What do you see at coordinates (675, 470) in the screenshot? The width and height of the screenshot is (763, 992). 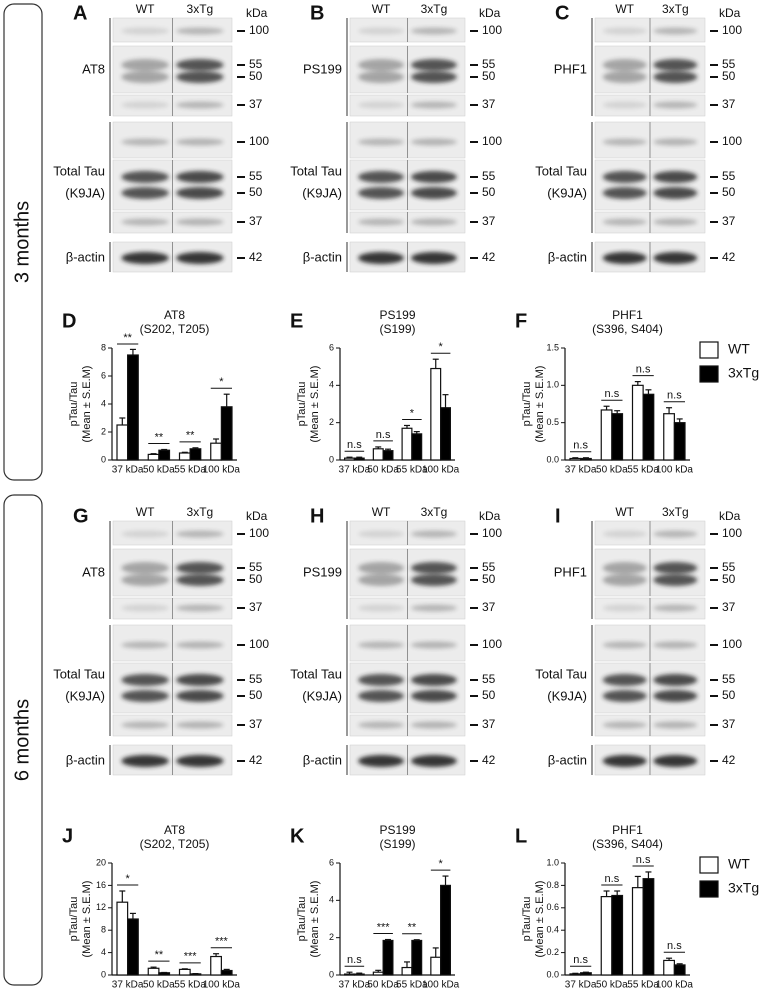 I see `x-tick-label: 100 kDa` at bounding box center [675, 470].